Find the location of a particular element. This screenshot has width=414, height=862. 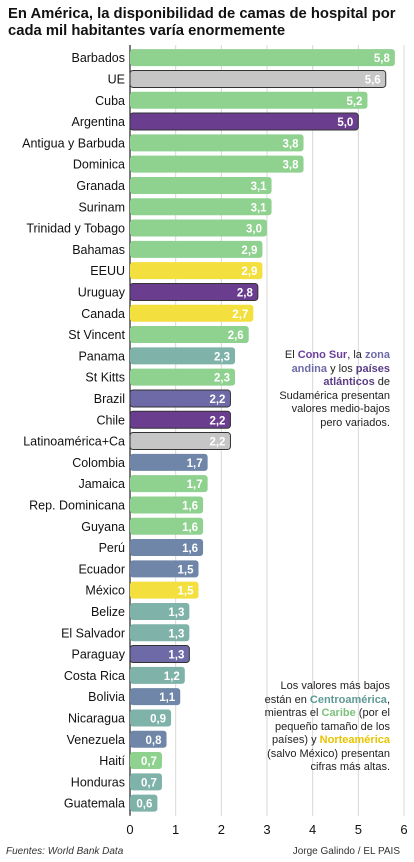

x-axis-ticks: 0 1 2 3 4 5 6 is located at coordinates (266, 829).